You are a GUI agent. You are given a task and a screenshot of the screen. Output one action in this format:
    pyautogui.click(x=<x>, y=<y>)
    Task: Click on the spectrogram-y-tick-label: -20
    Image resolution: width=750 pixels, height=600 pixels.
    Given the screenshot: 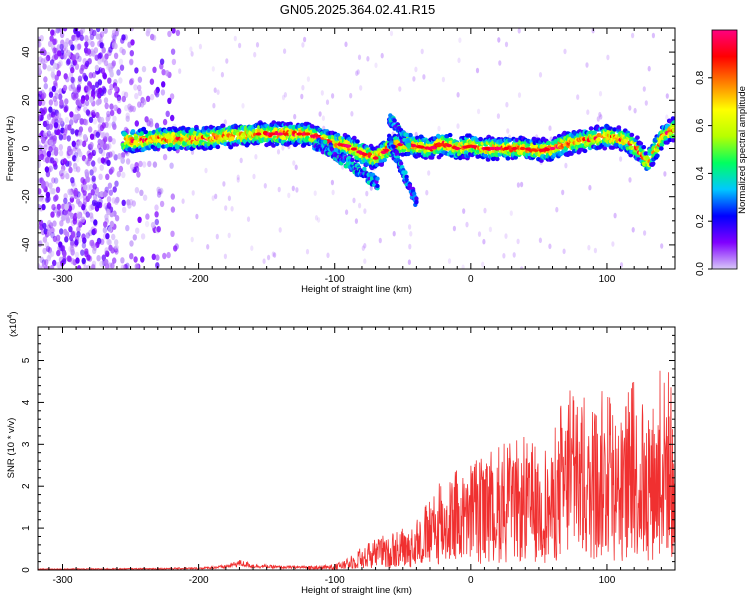 What is the action you would take?
    pyautogui.click(x=26, y=196)
    